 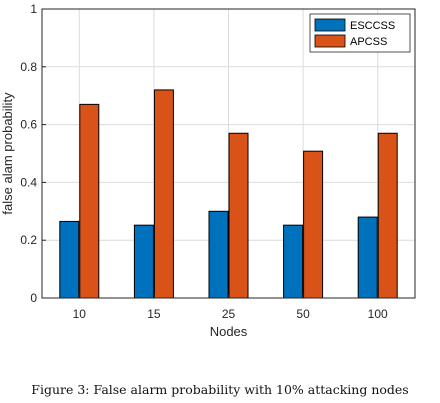 I want to click on y-tick-label: 0, so click(x=33, y=298).